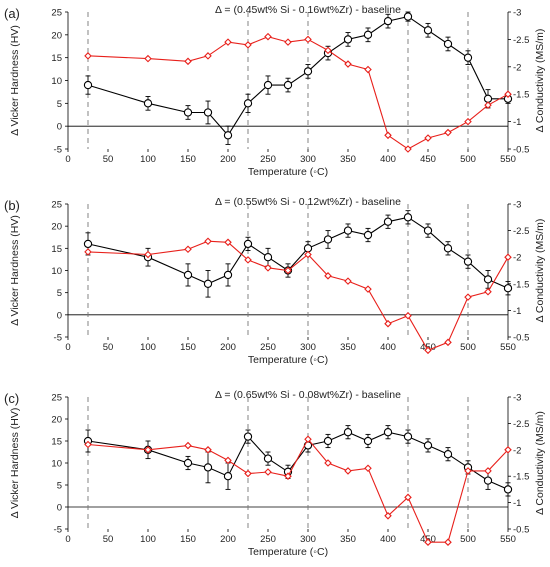 The height and width of the screenshot is (567, 550). I want to click on x-tick-label: 450, so click(428, 159).